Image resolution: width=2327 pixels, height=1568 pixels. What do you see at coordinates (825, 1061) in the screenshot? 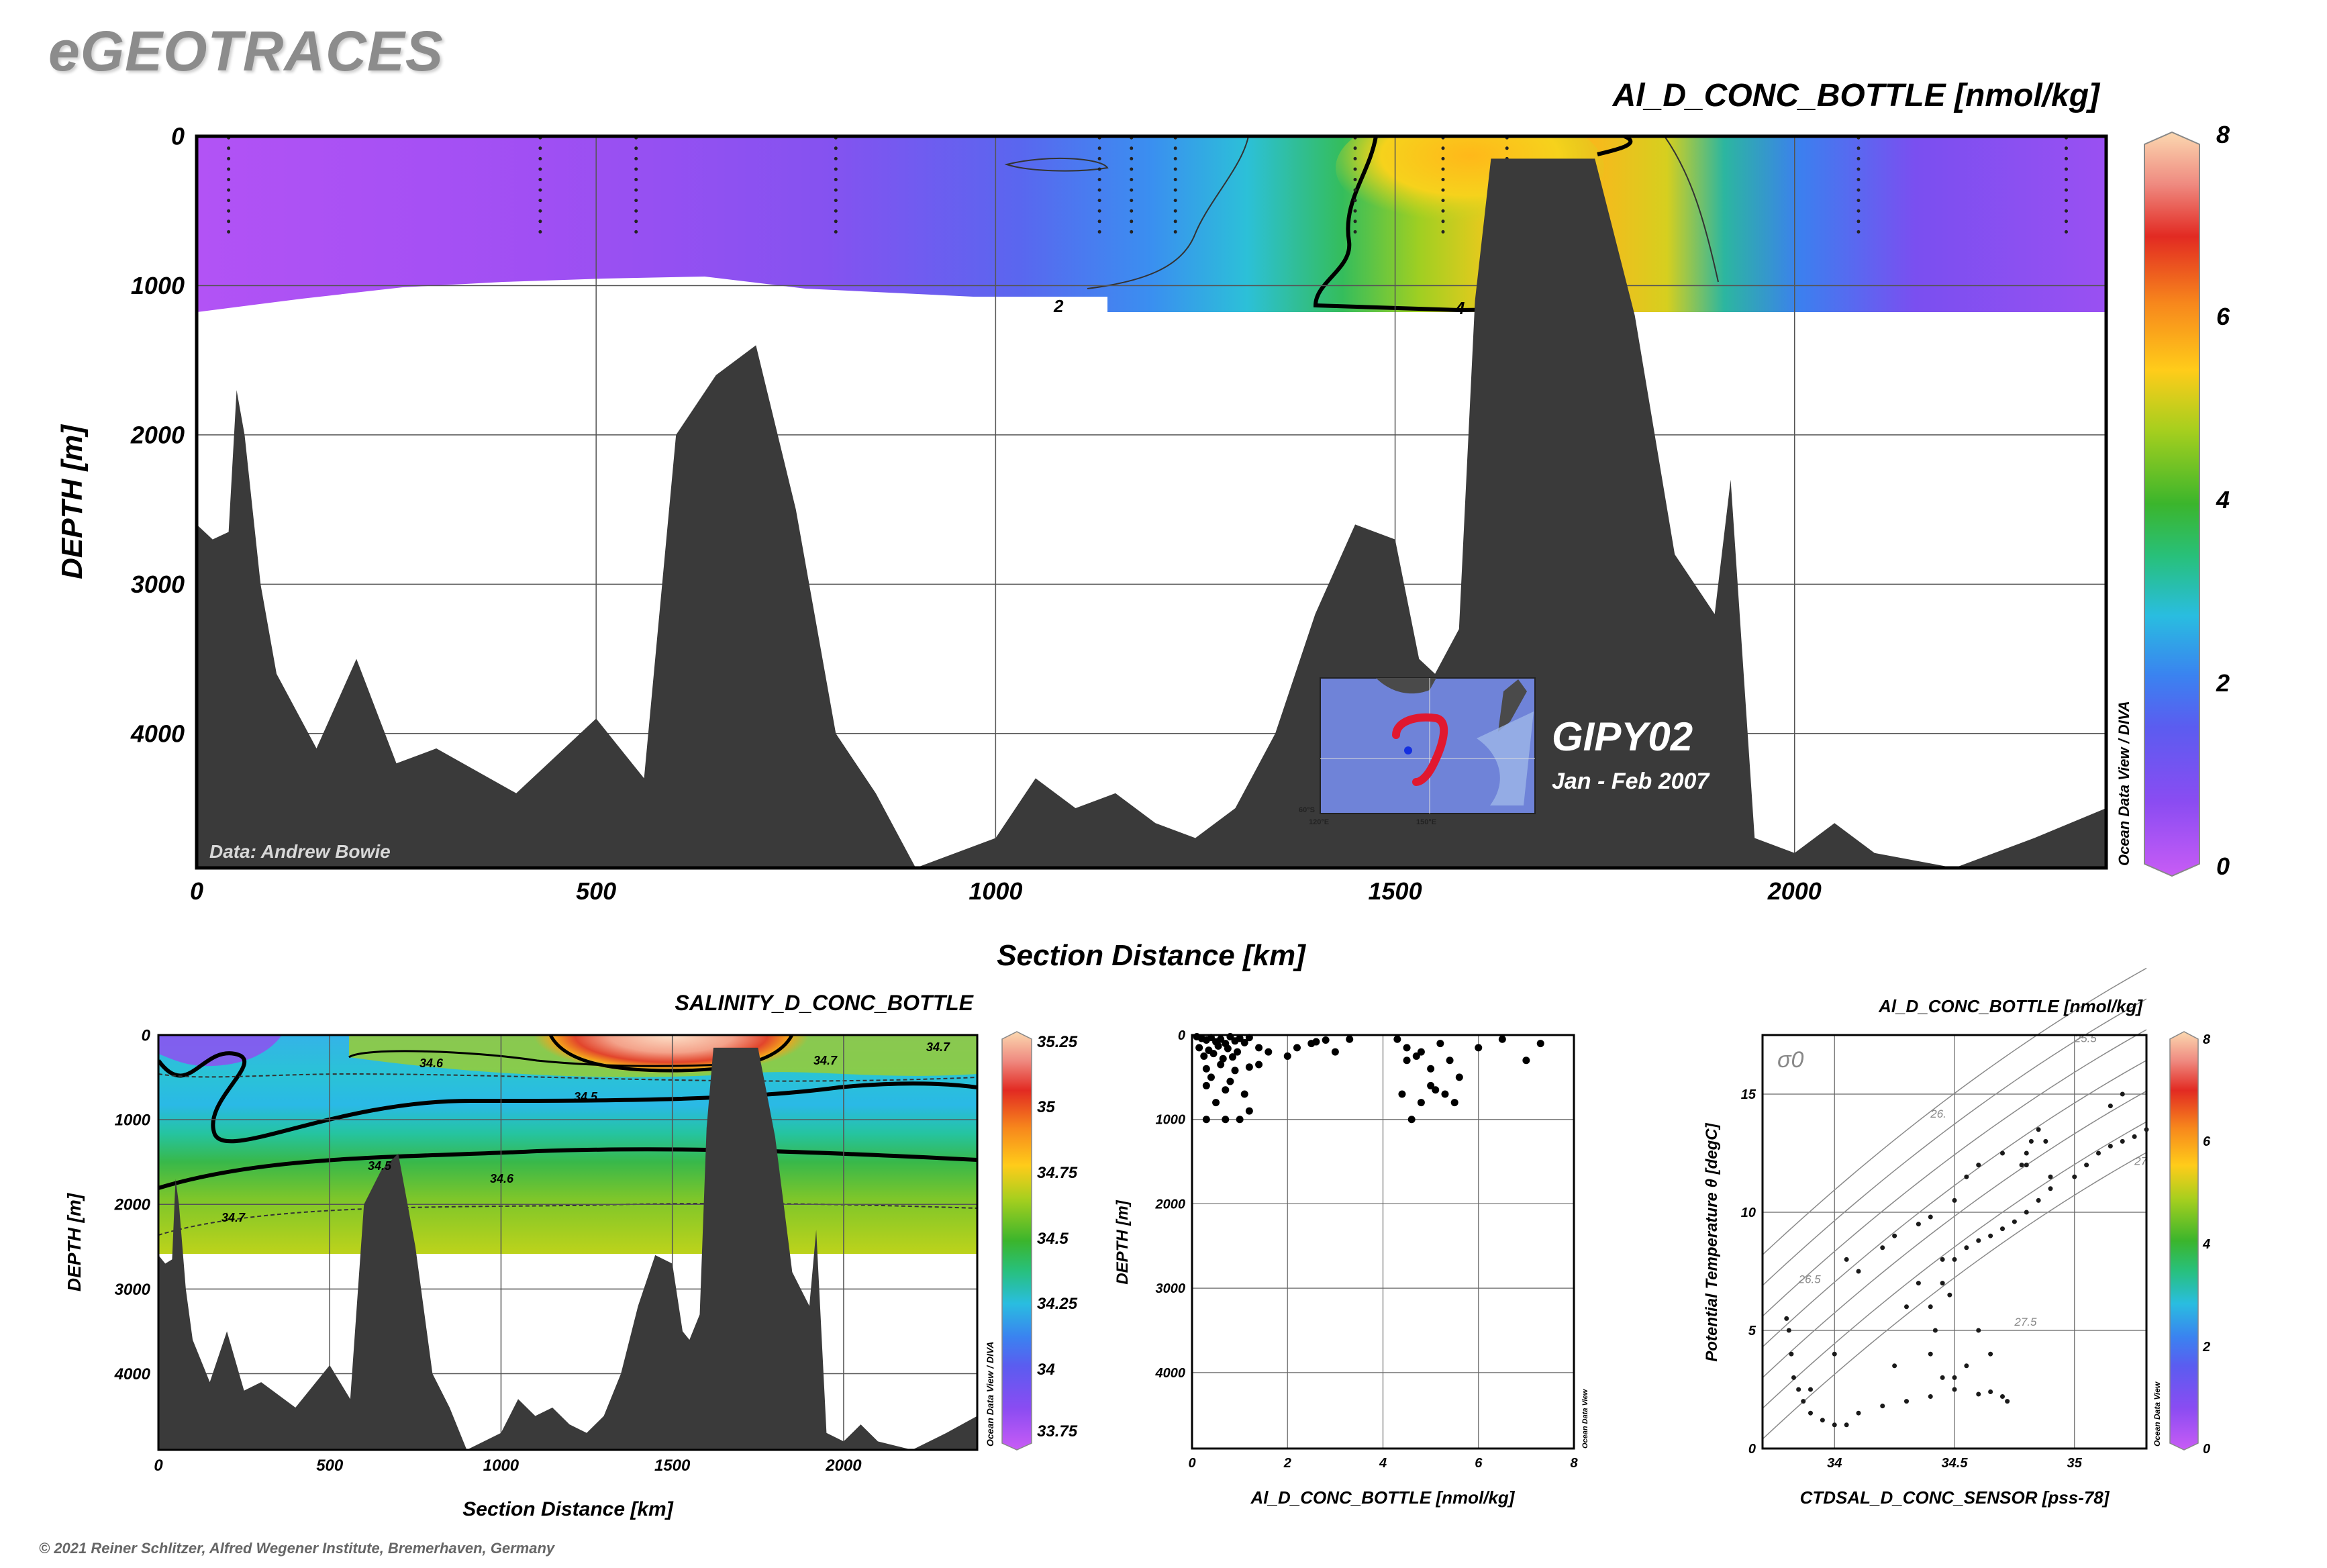
I see `salinity-contour-label: 34.7` at bounding box center [825, 1061].